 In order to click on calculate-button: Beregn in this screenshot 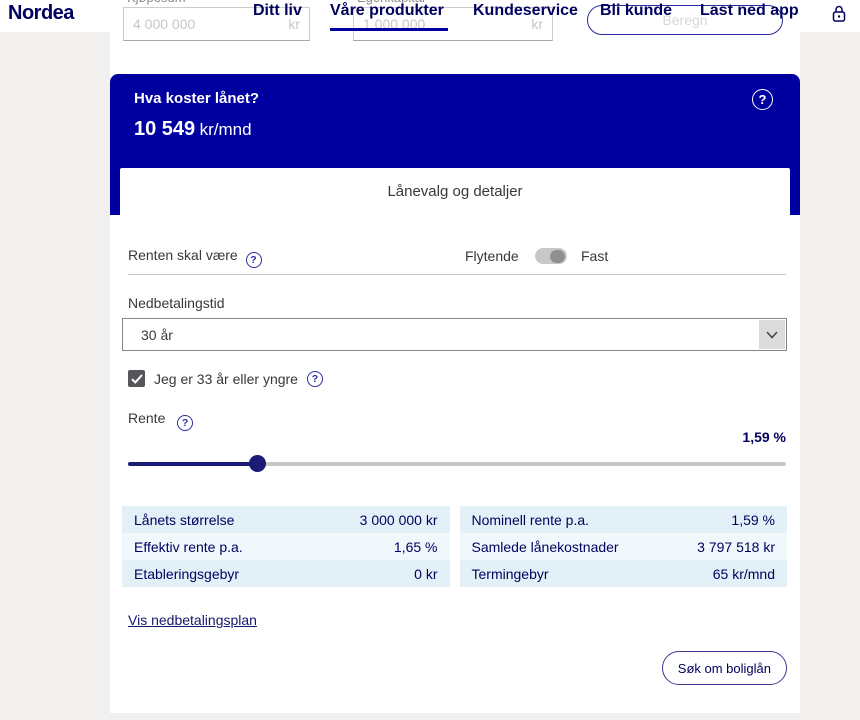, I will do `click(685, 20)`.